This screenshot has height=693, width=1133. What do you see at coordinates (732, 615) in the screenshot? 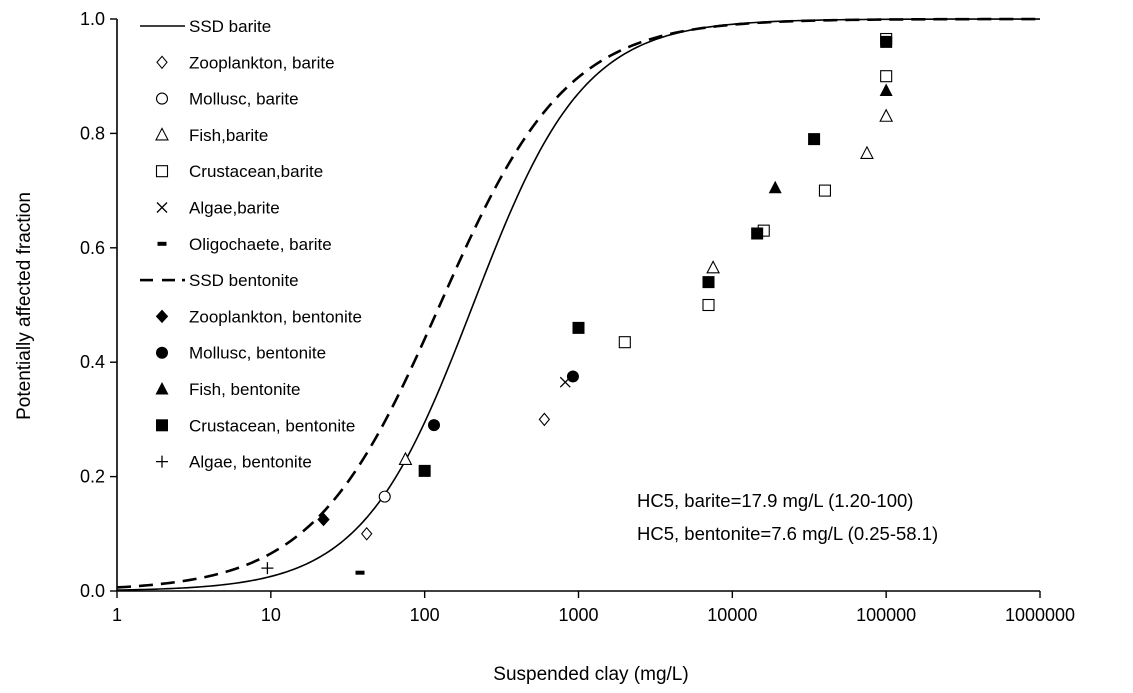
I see `x-tick-label: 10000` at bounding box center [732, 615].